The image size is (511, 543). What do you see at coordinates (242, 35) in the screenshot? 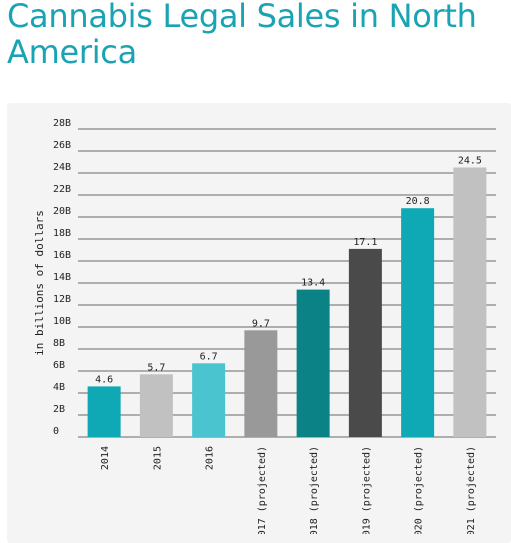
I see `chart-title: Cannabis Legal Sales in North America` at bounding box center [242, 35].